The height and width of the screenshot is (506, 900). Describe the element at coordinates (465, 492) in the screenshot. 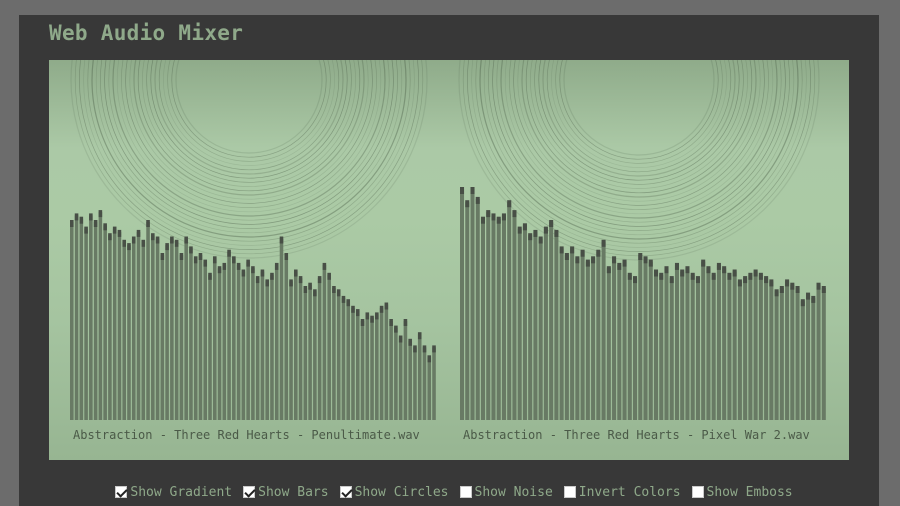

I see `show-noise-checkbox` at that location.